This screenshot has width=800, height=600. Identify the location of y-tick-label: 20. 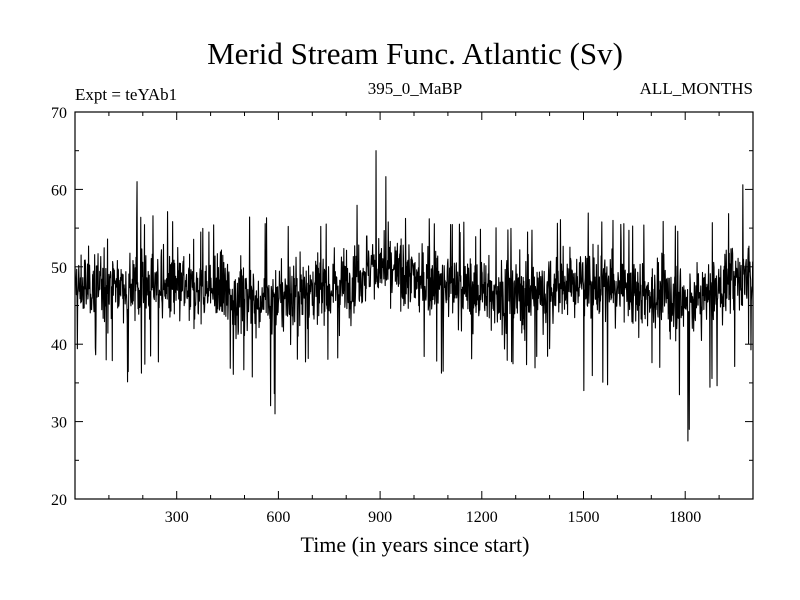
(59, 500).